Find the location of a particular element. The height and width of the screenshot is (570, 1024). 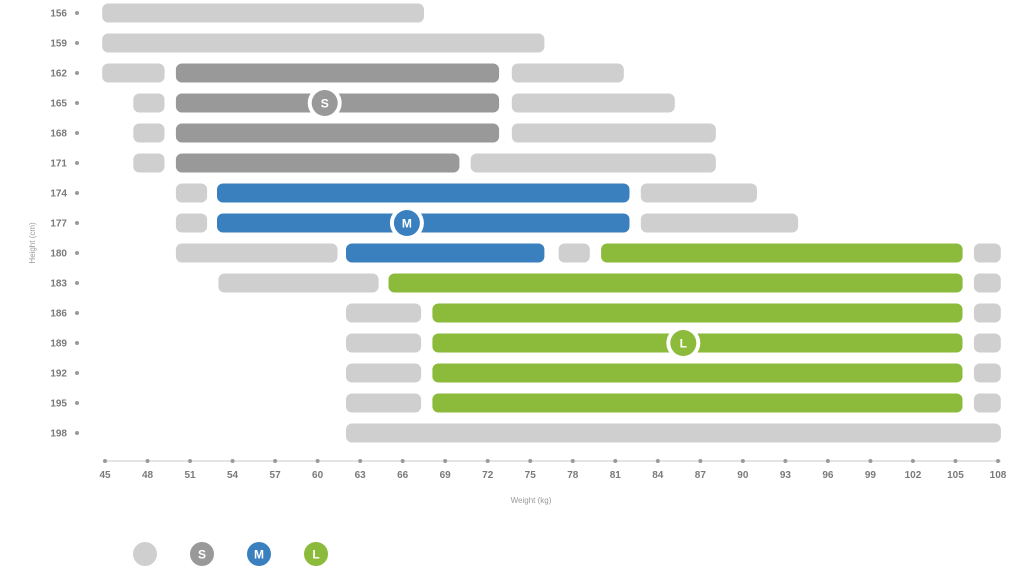

y-tick-label: 192 is located at coordinates (58, 374).